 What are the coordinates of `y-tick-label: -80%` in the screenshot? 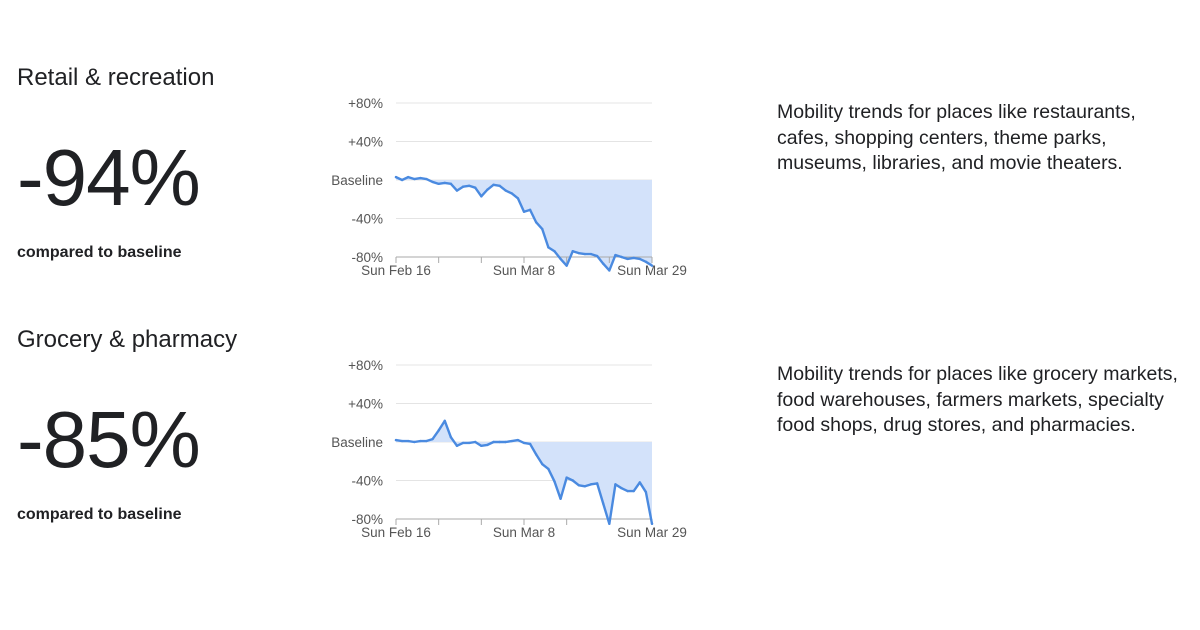 It's located at (367, 519).